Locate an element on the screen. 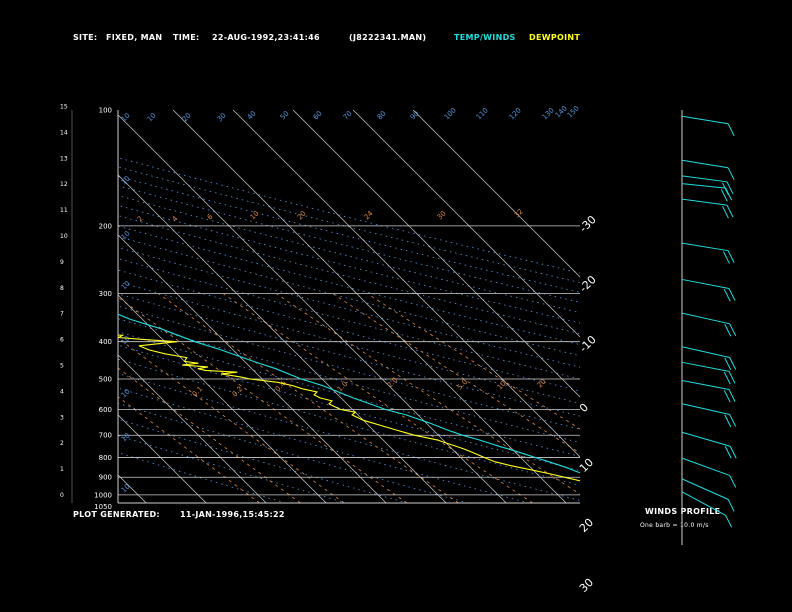  dewpoint-line is located at coordinates (349, 408).